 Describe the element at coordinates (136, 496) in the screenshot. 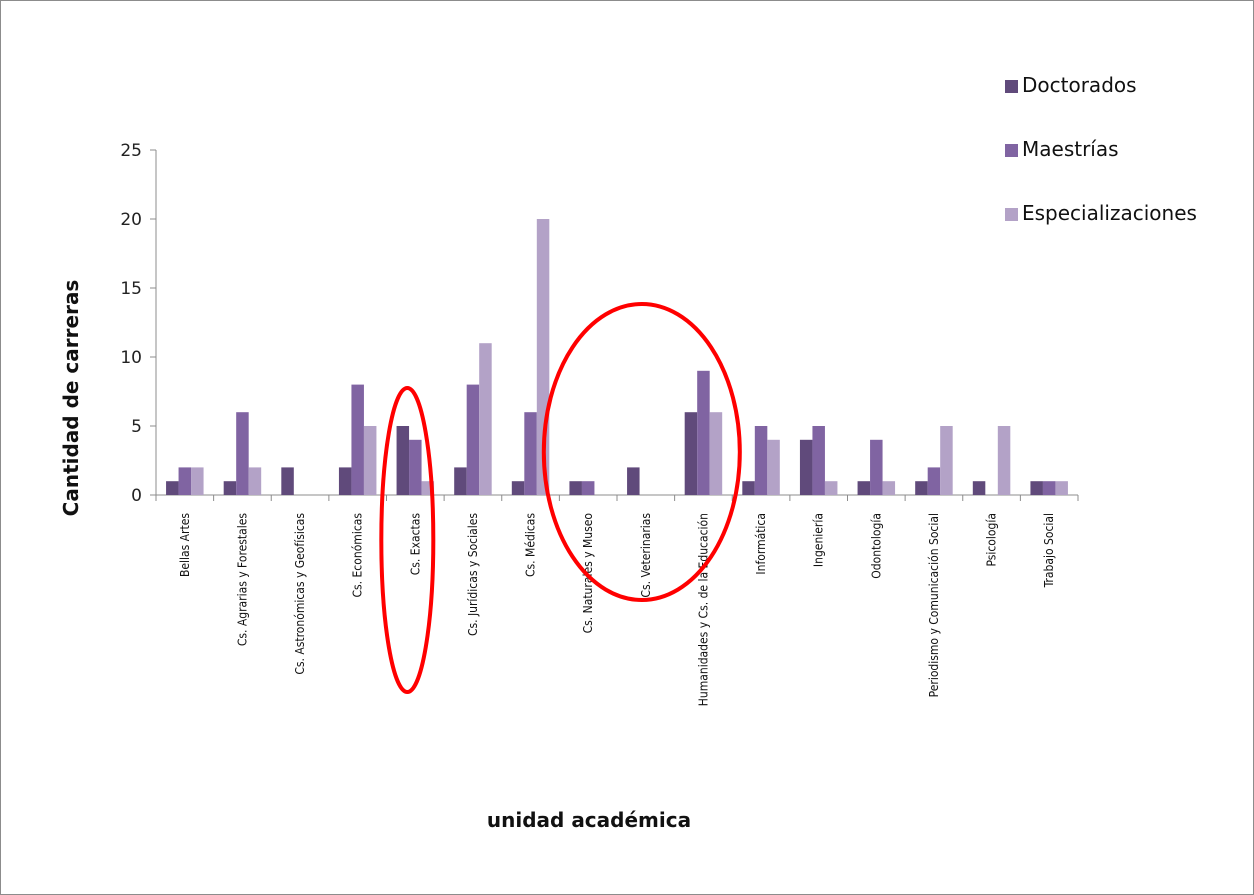

I see `y-tick-label: 0` at that location.